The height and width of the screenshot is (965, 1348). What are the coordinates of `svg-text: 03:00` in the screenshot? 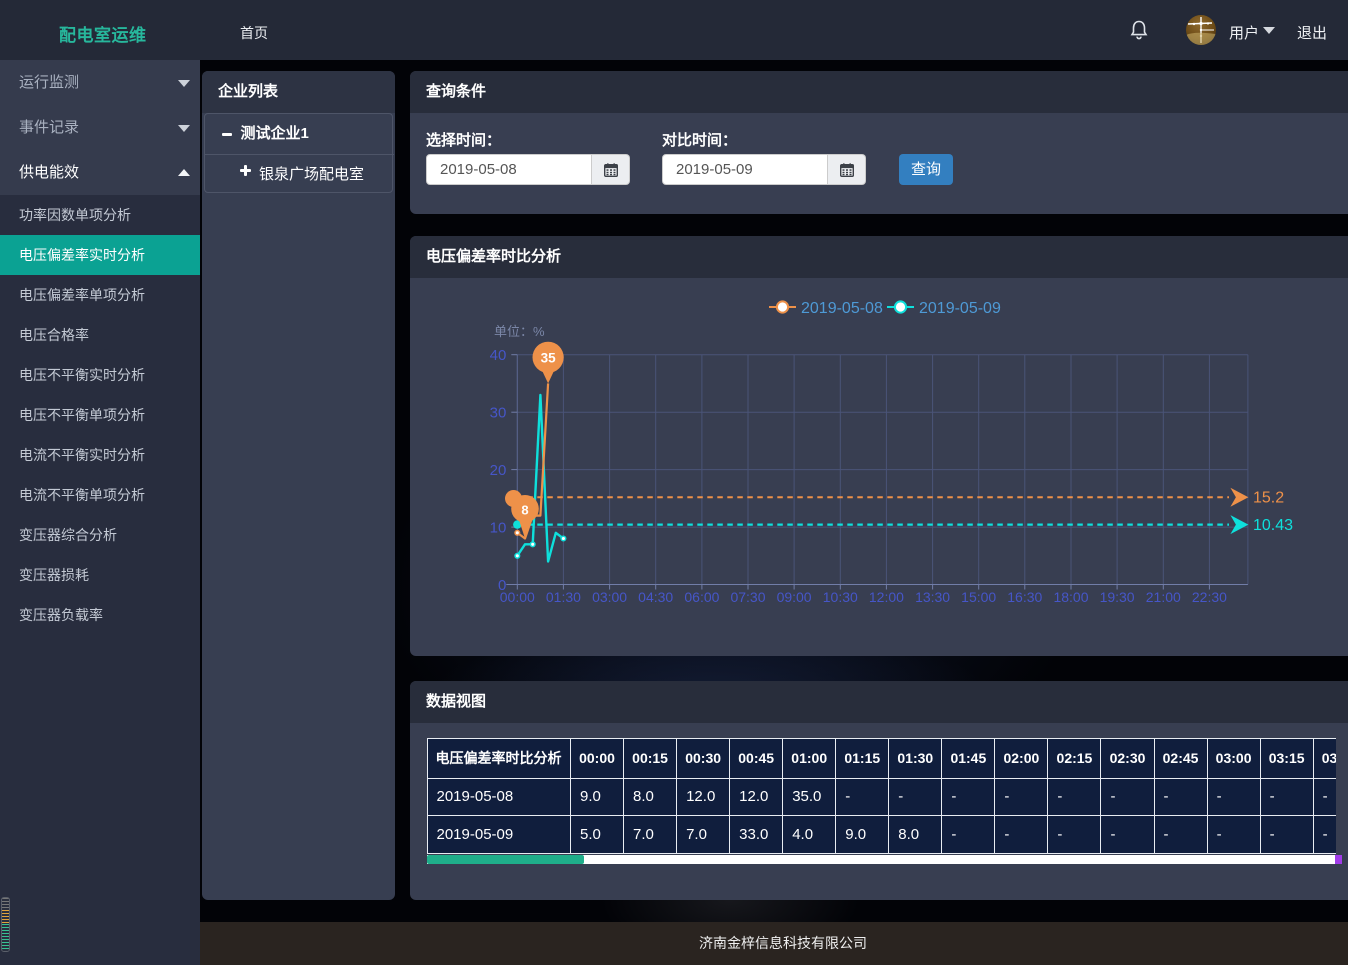 It's located at (609, 597).